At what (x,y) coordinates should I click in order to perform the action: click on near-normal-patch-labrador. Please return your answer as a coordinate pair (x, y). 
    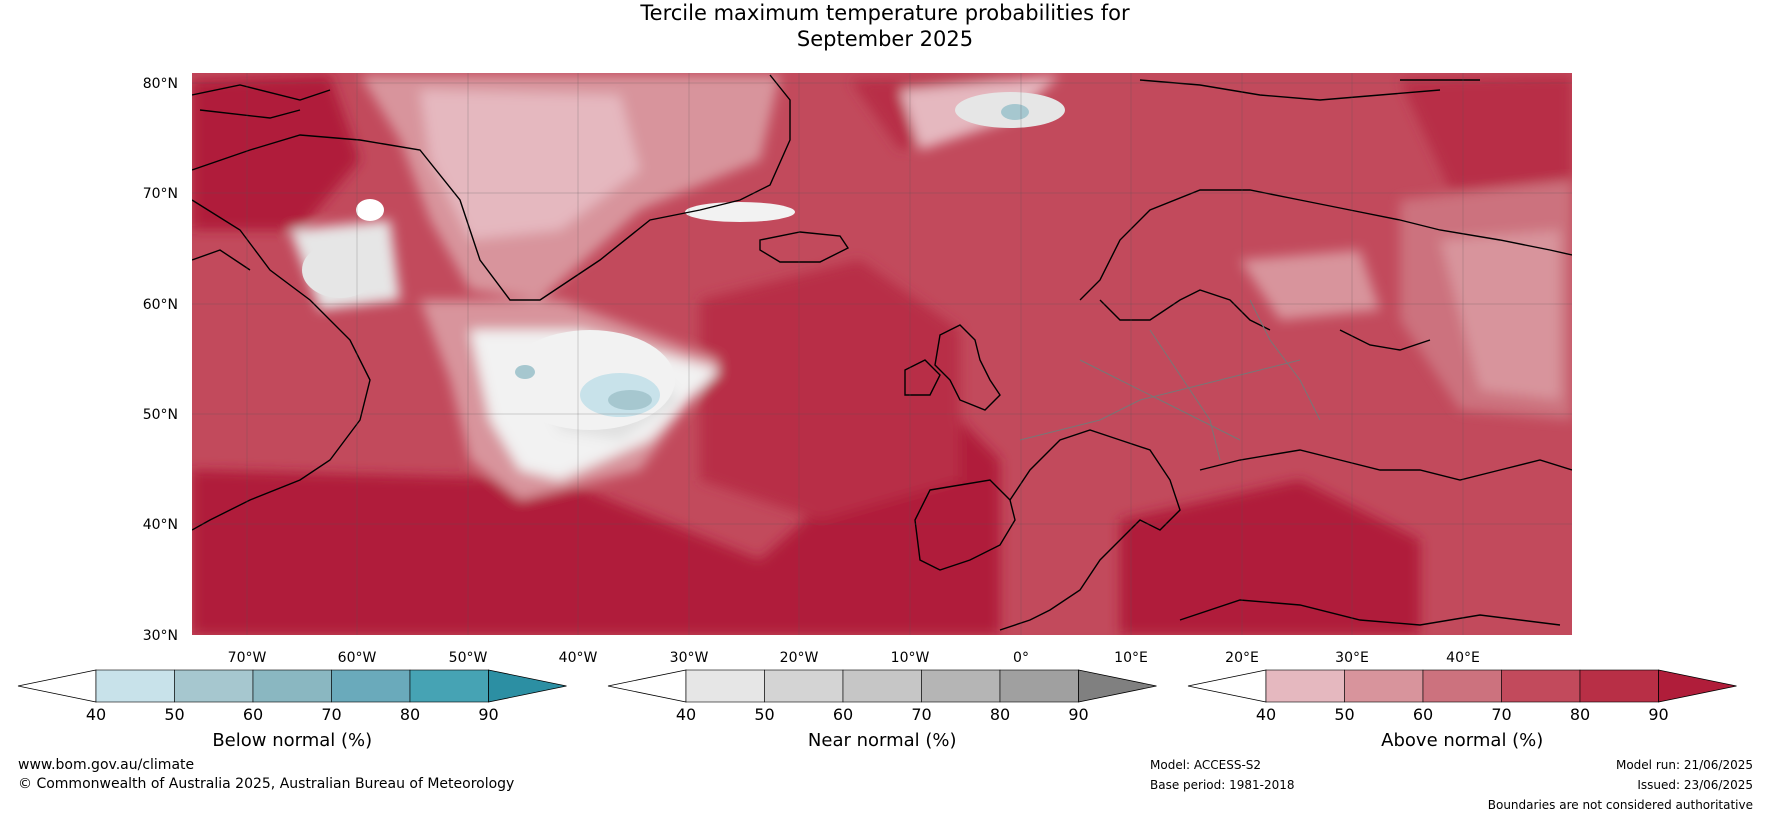
    Looking at the image, I should click on (340, 270).